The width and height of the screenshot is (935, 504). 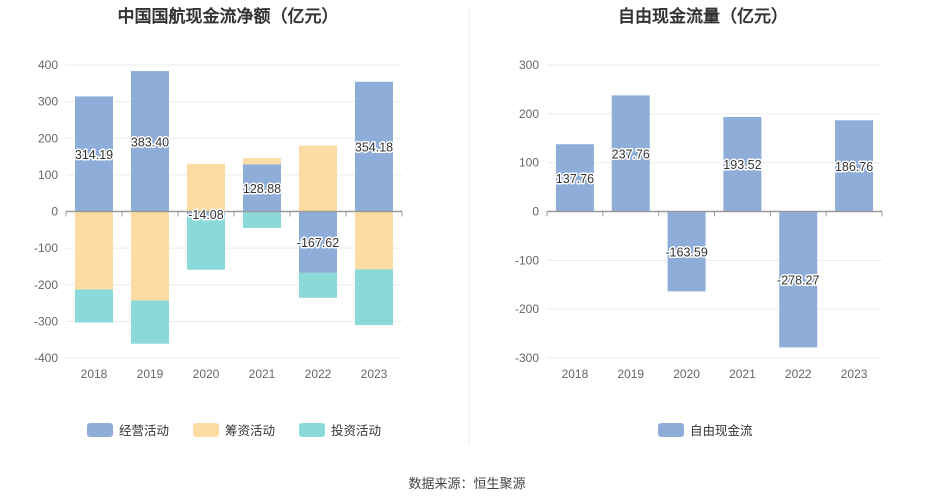 What do you see at coordinates (356, 430) in the screenshot?
I see `cashflow-legend-label: 投资活动` at bounding box center [356, 430].